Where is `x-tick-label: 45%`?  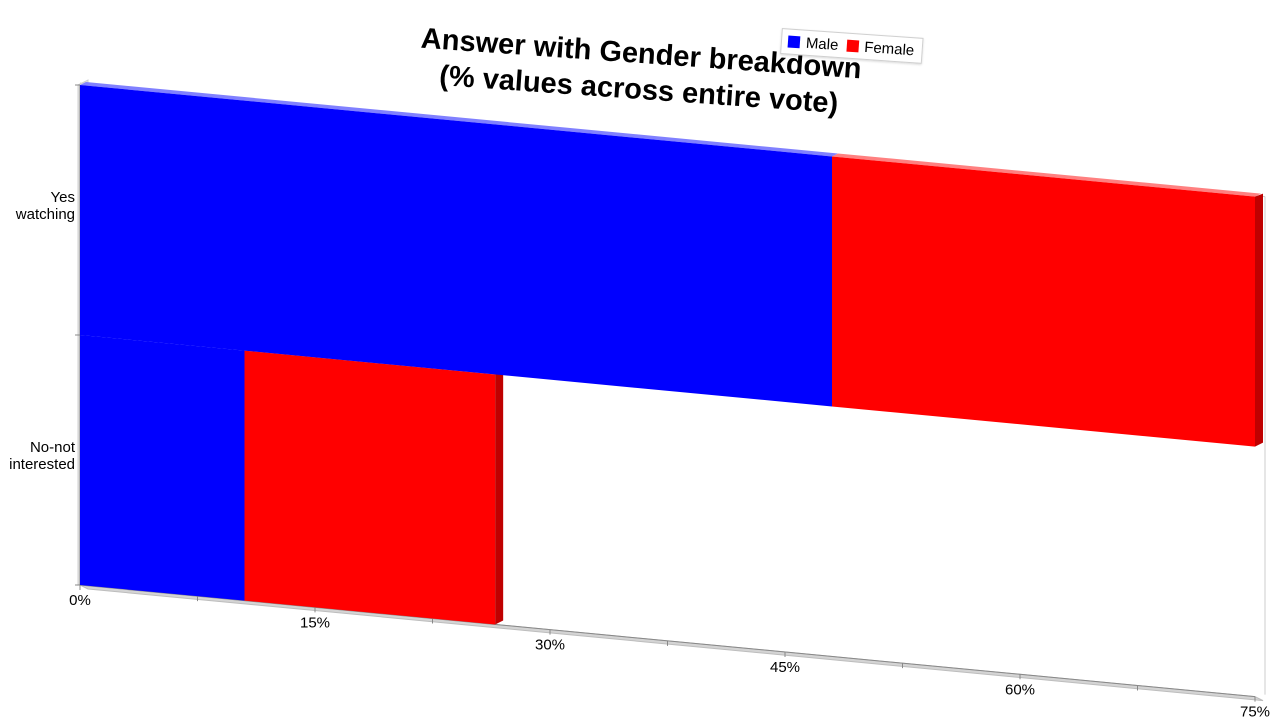
x-tick-label: 45% is located at coordinates (785, 667).